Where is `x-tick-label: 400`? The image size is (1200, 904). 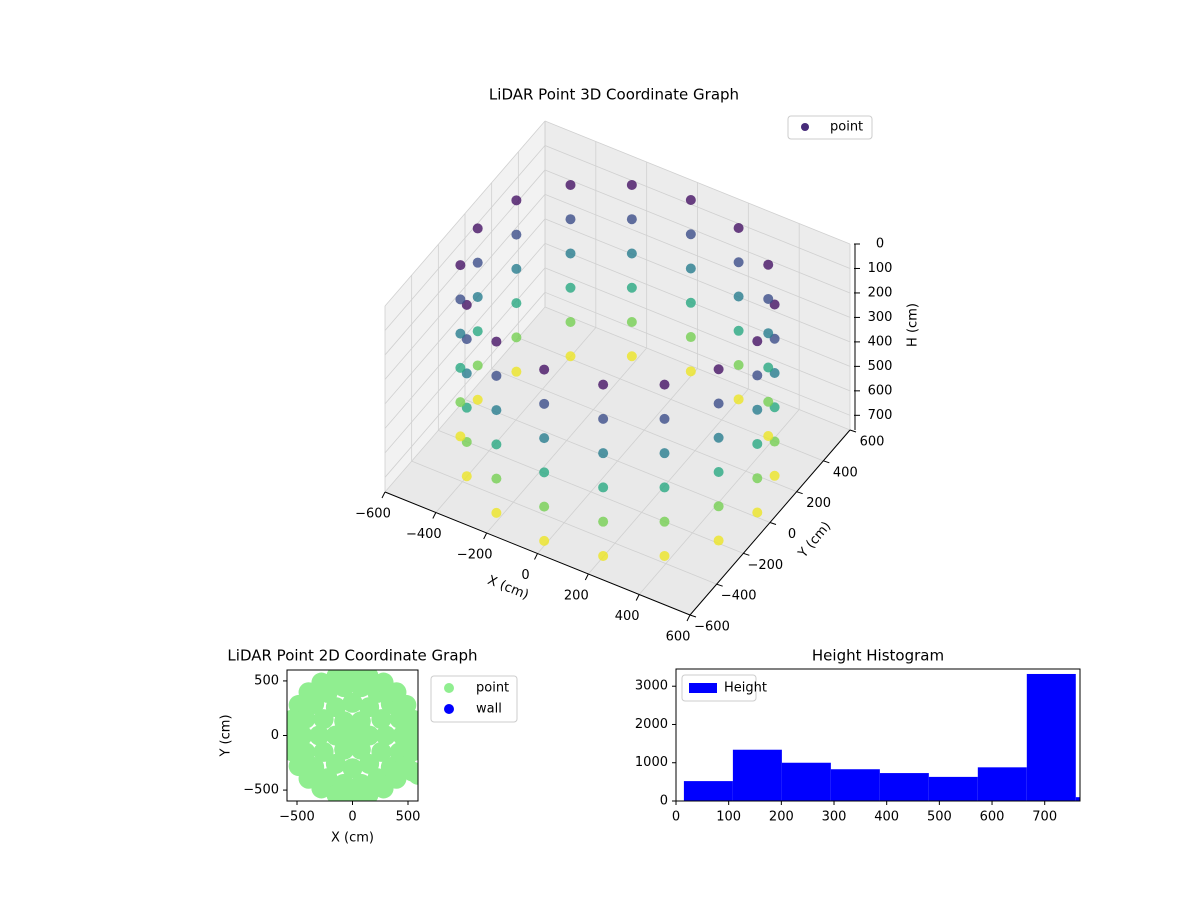
x-tick-label: 400 is located at coordinates (886, 817).